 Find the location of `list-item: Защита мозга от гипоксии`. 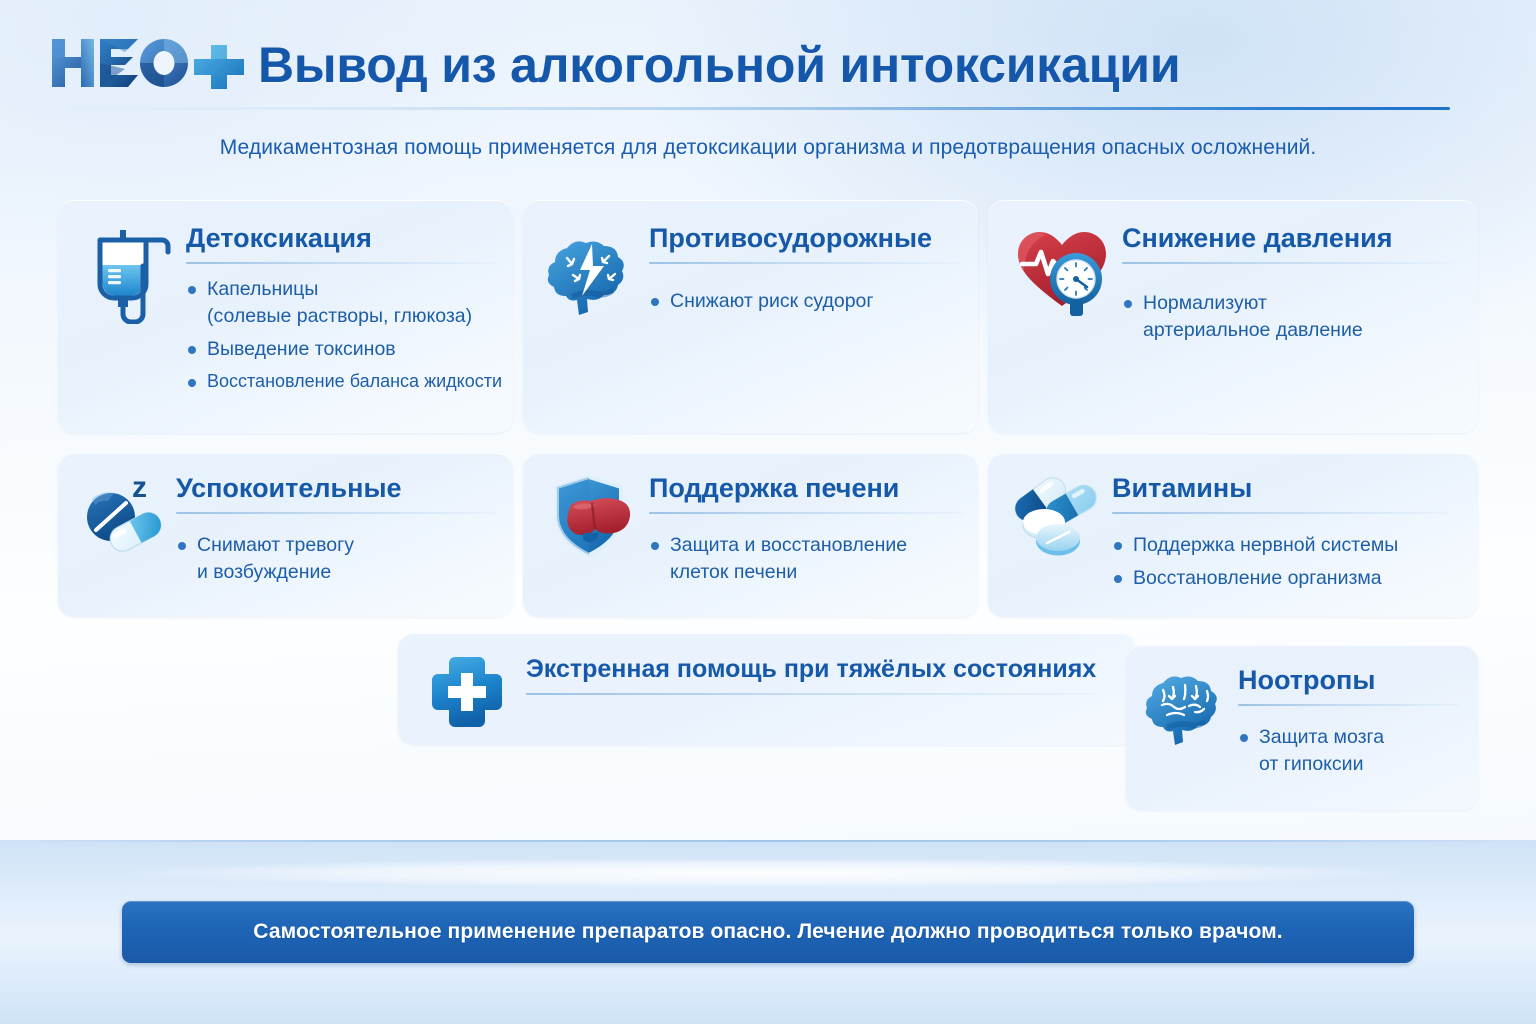

list-item: Защита мозга от гипоксии is located at coordinates (1311, 751).